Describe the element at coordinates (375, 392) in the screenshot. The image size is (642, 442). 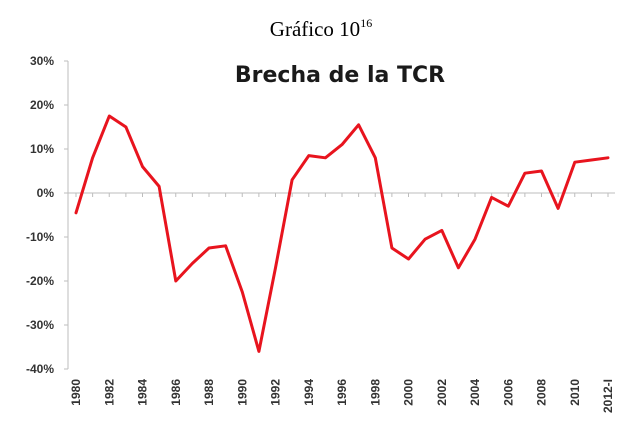
I see `x-tick-label: 1998` at that location.